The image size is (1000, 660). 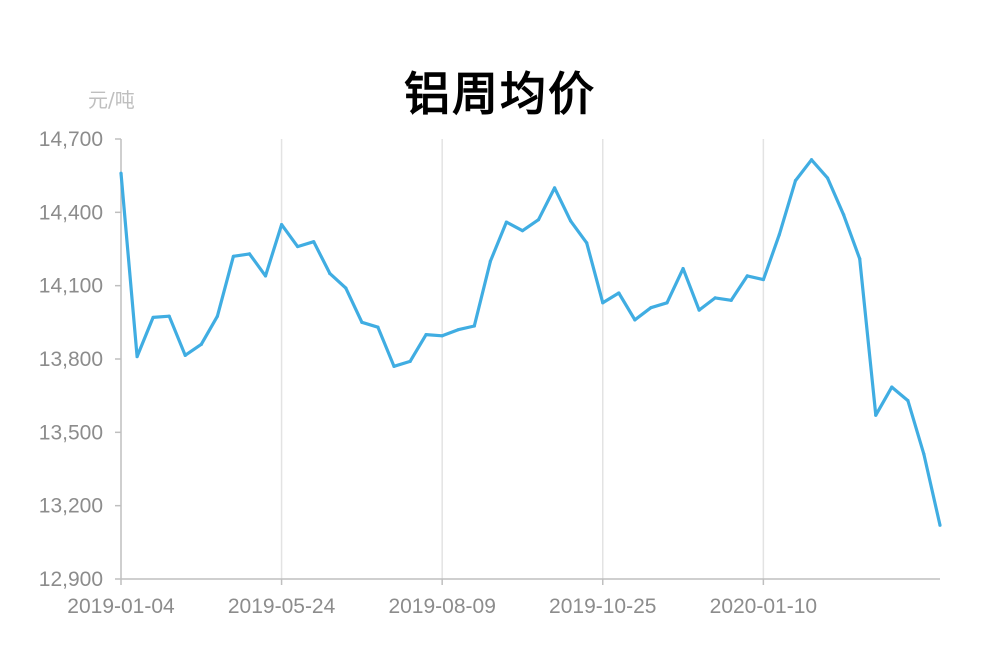 What do you see at coordinates (71, 506) in the screenshot?
I see `y-tick-label: 13,200` at bounding box center [71, 506].